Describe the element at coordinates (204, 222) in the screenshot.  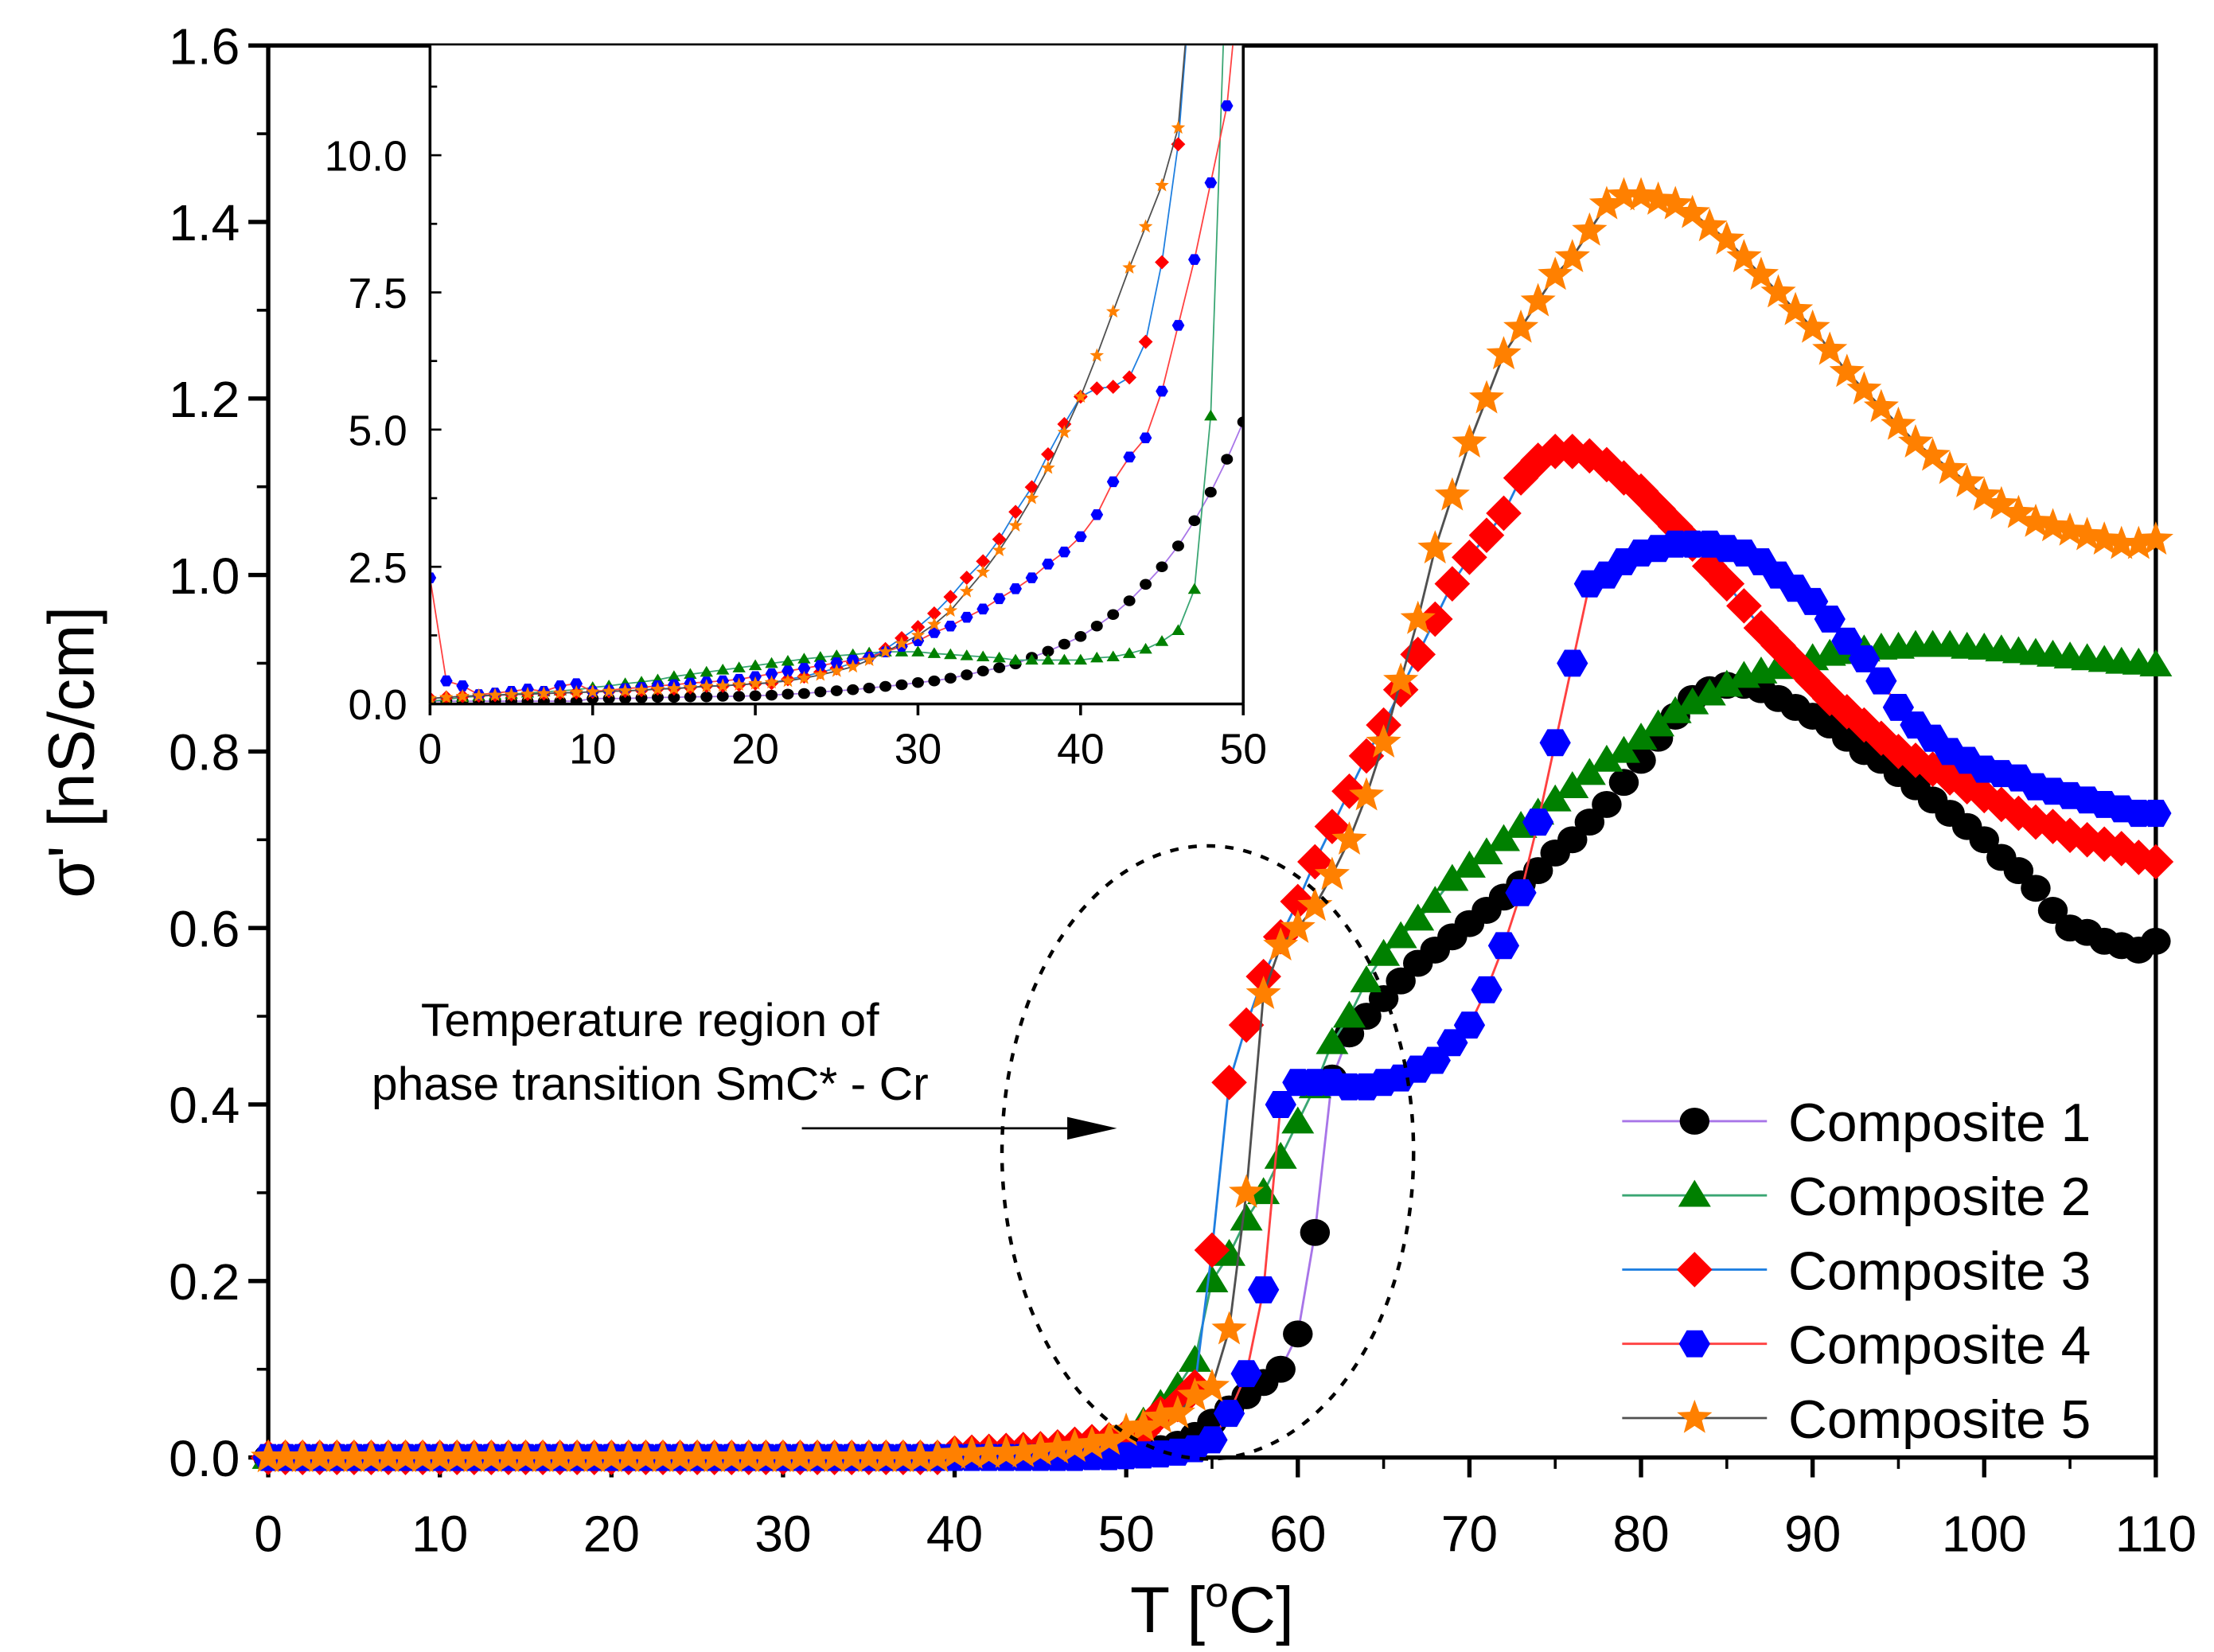
I see `y-tick-label: 1.4` at that location.